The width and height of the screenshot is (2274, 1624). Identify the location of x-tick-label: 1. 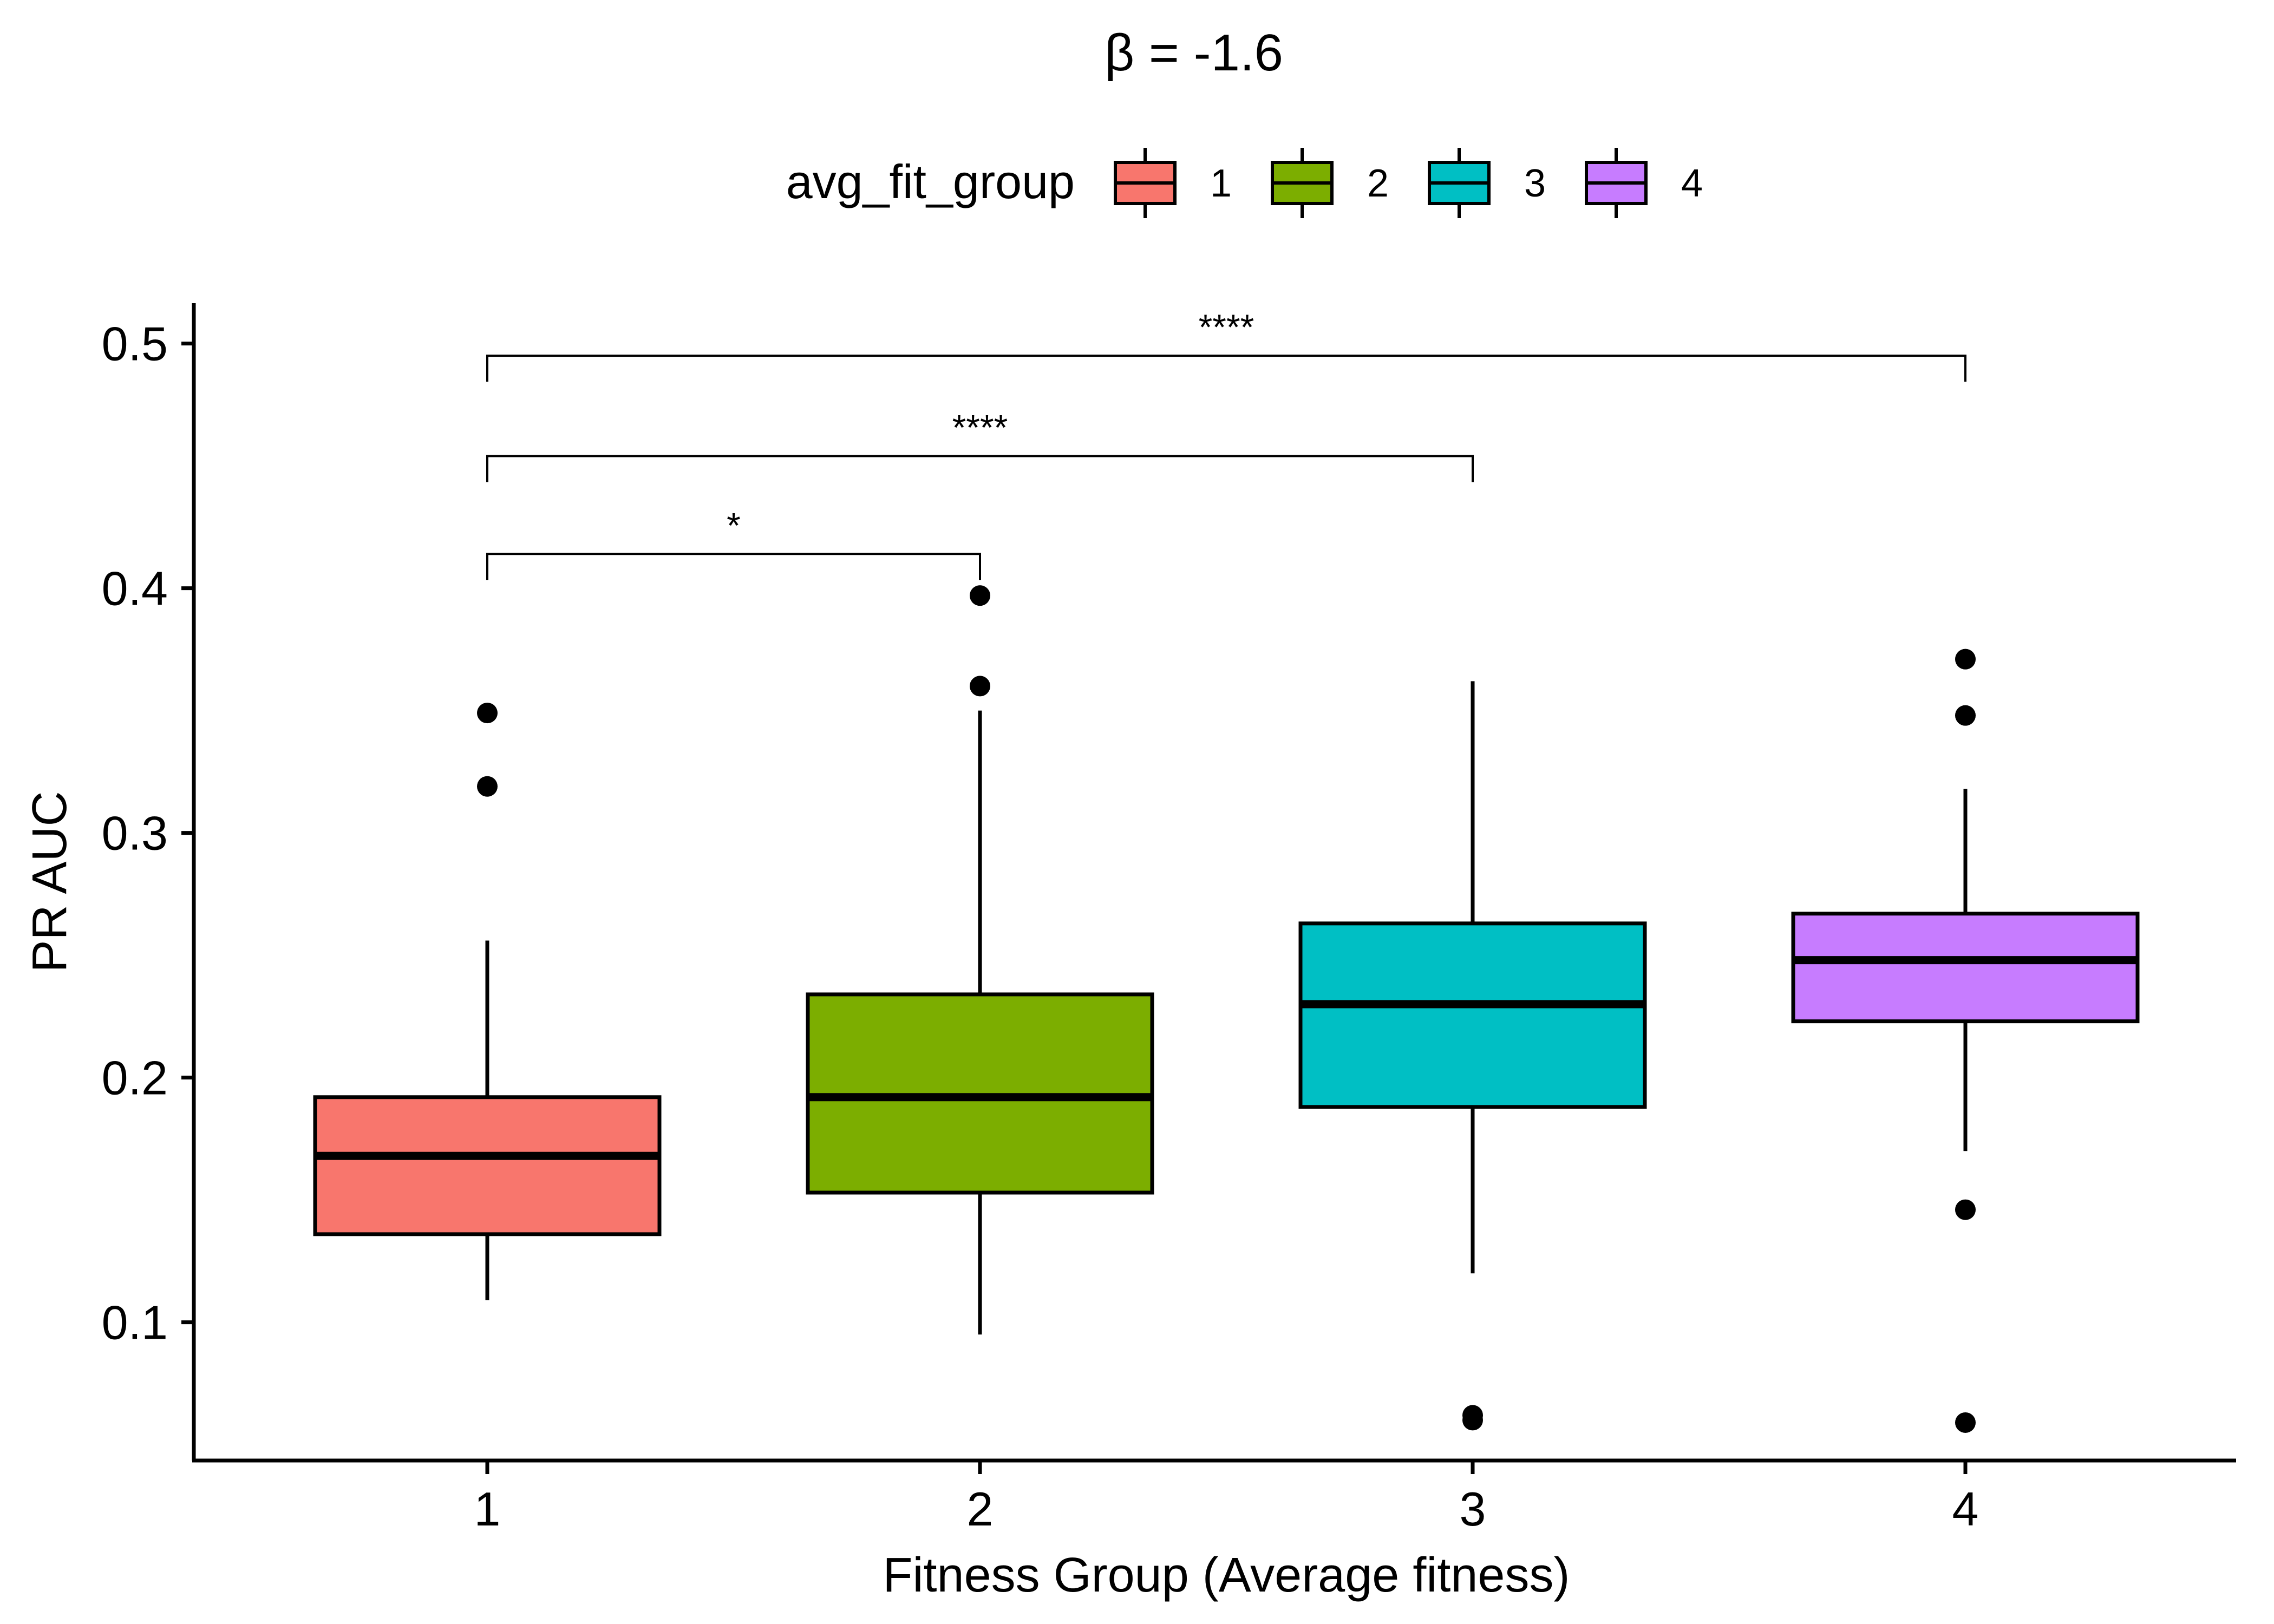
(488, 1509).